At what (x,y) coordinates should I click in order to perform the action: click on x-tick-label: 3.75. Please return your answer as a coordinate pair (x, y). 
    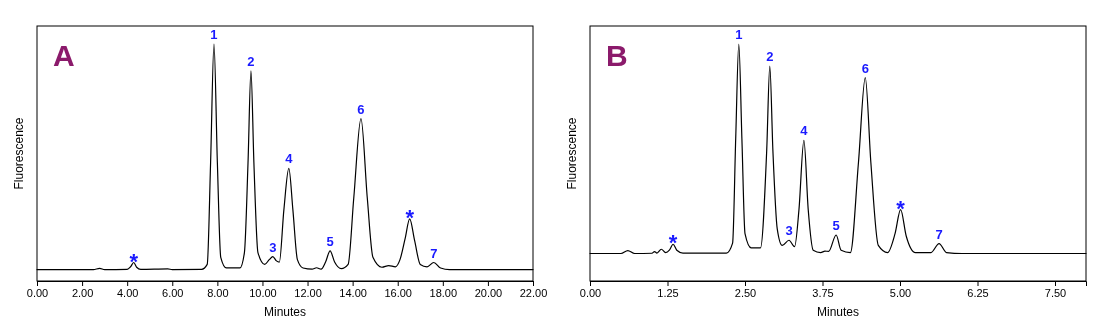
    Looking at the image, I should click on (823, 292).